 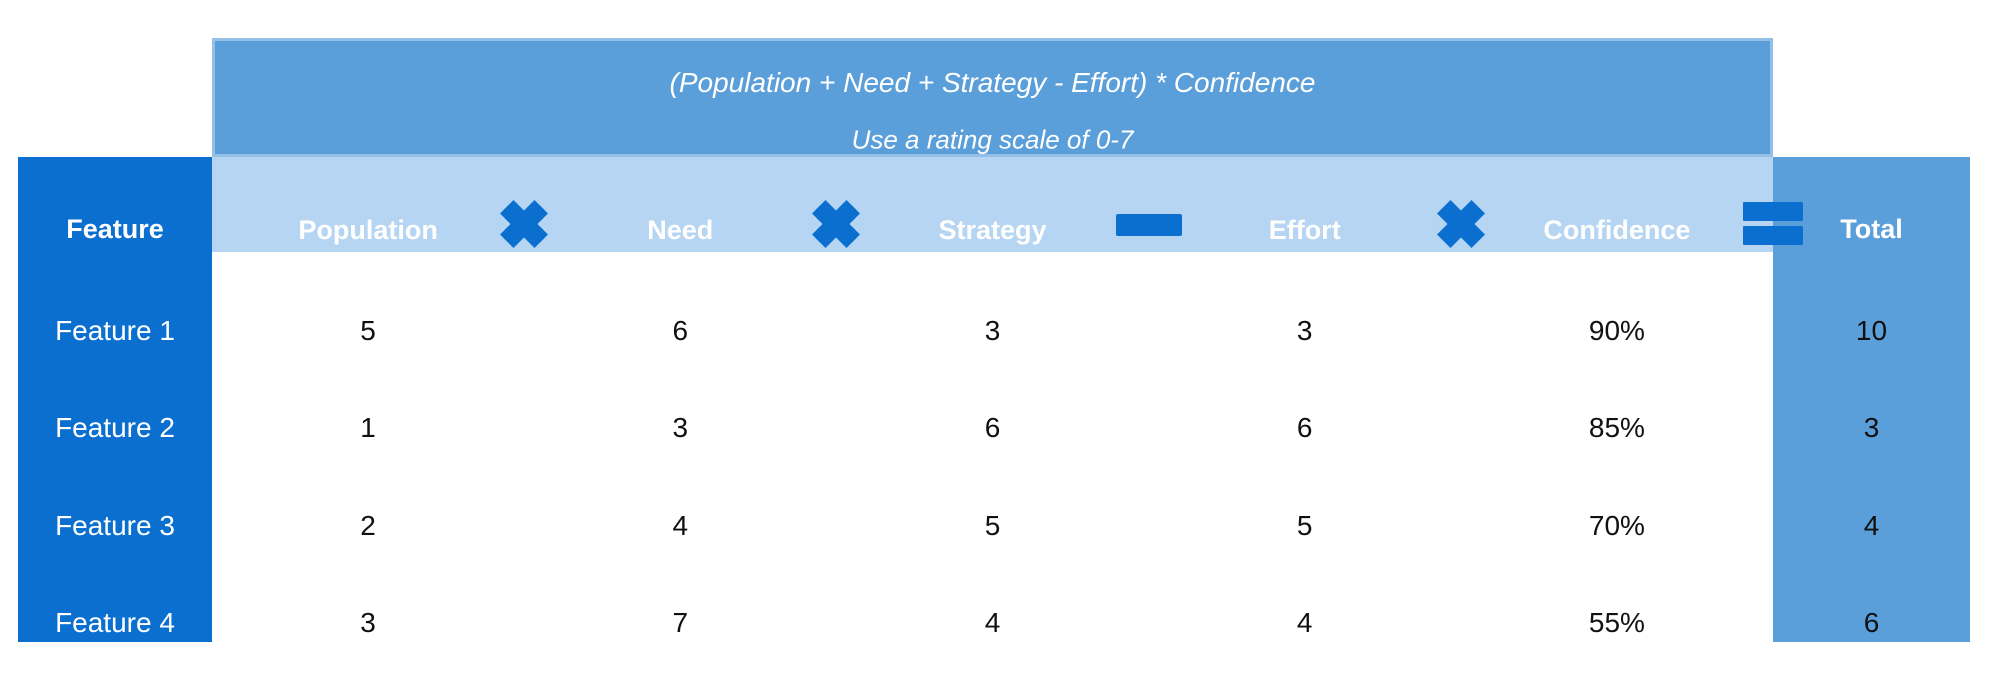 What do you see at coordinates (1304, 230) in the screenshot?
I see `column-header-effort: Effort` at bounding box center [1304, 230].